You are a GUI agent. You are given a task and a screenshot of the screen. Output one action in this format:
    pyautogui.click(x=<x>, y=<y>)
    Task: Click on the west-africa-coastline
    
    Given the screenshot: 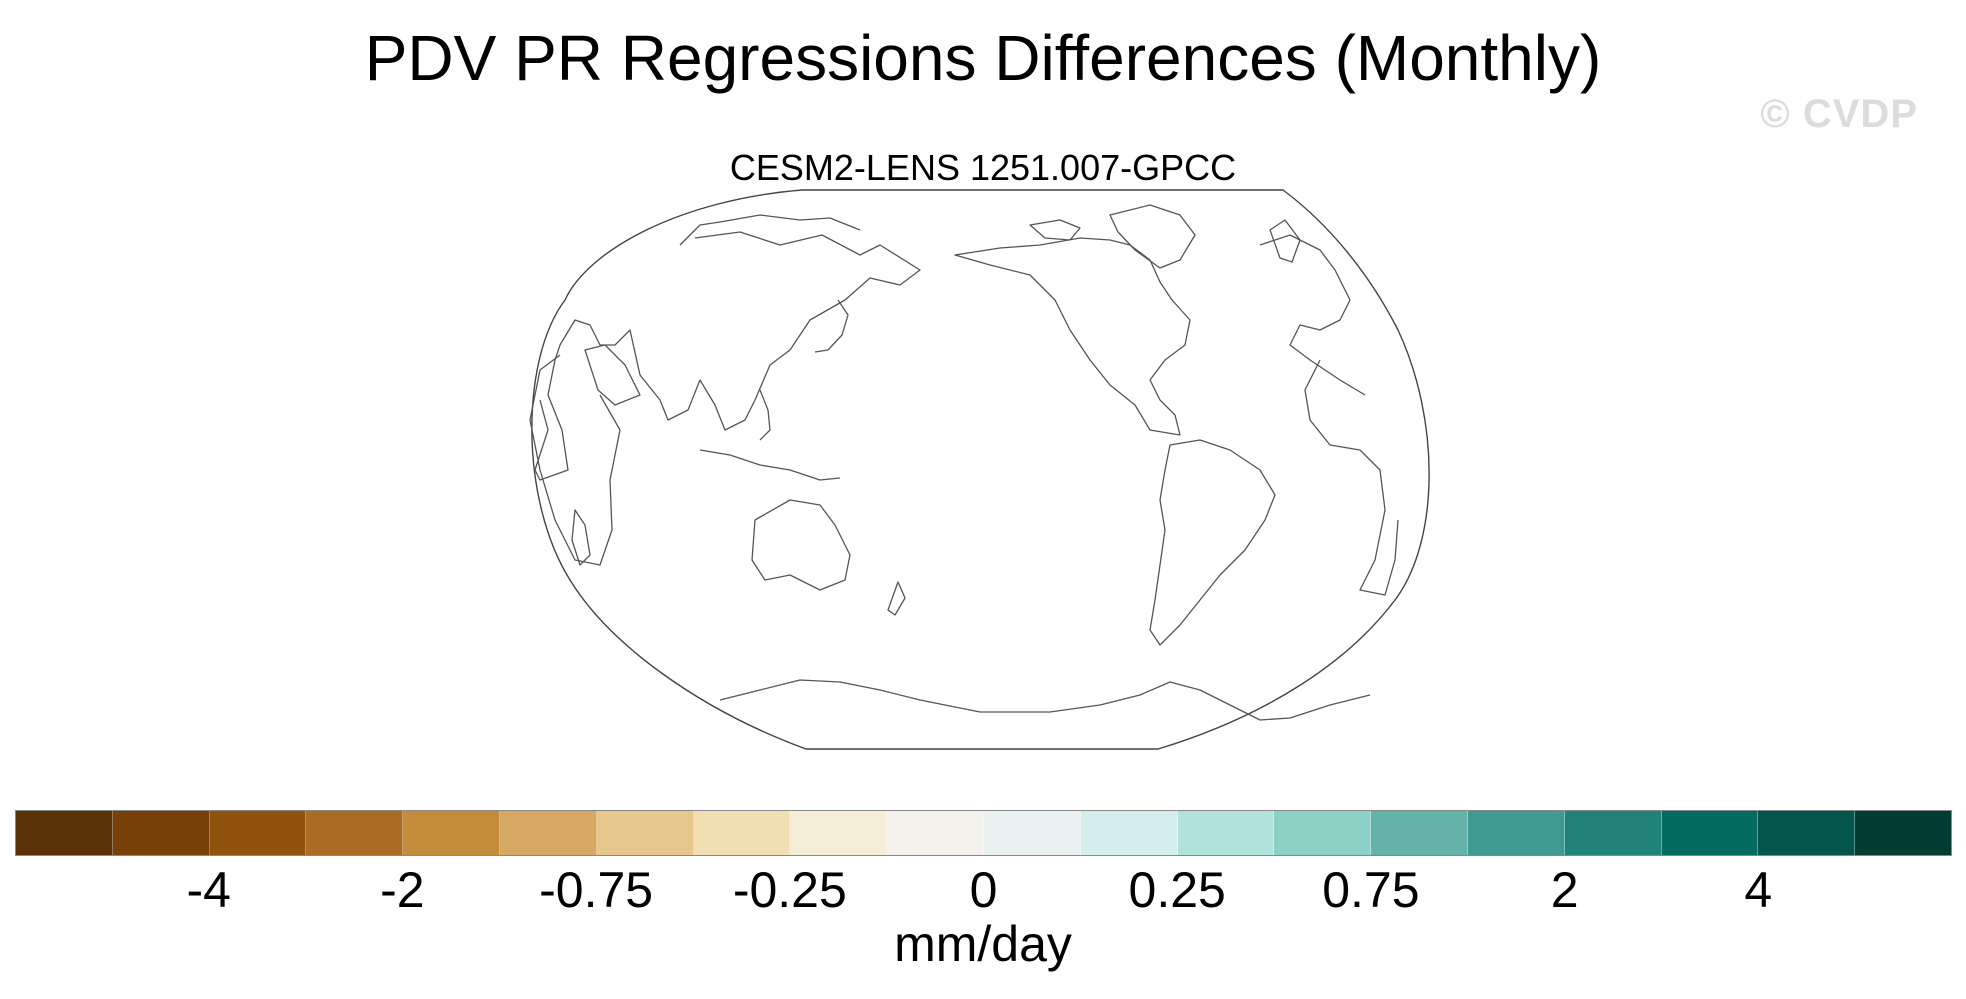 What is the action you would take?
    pyautogui.click(x=1351, y=477)
    